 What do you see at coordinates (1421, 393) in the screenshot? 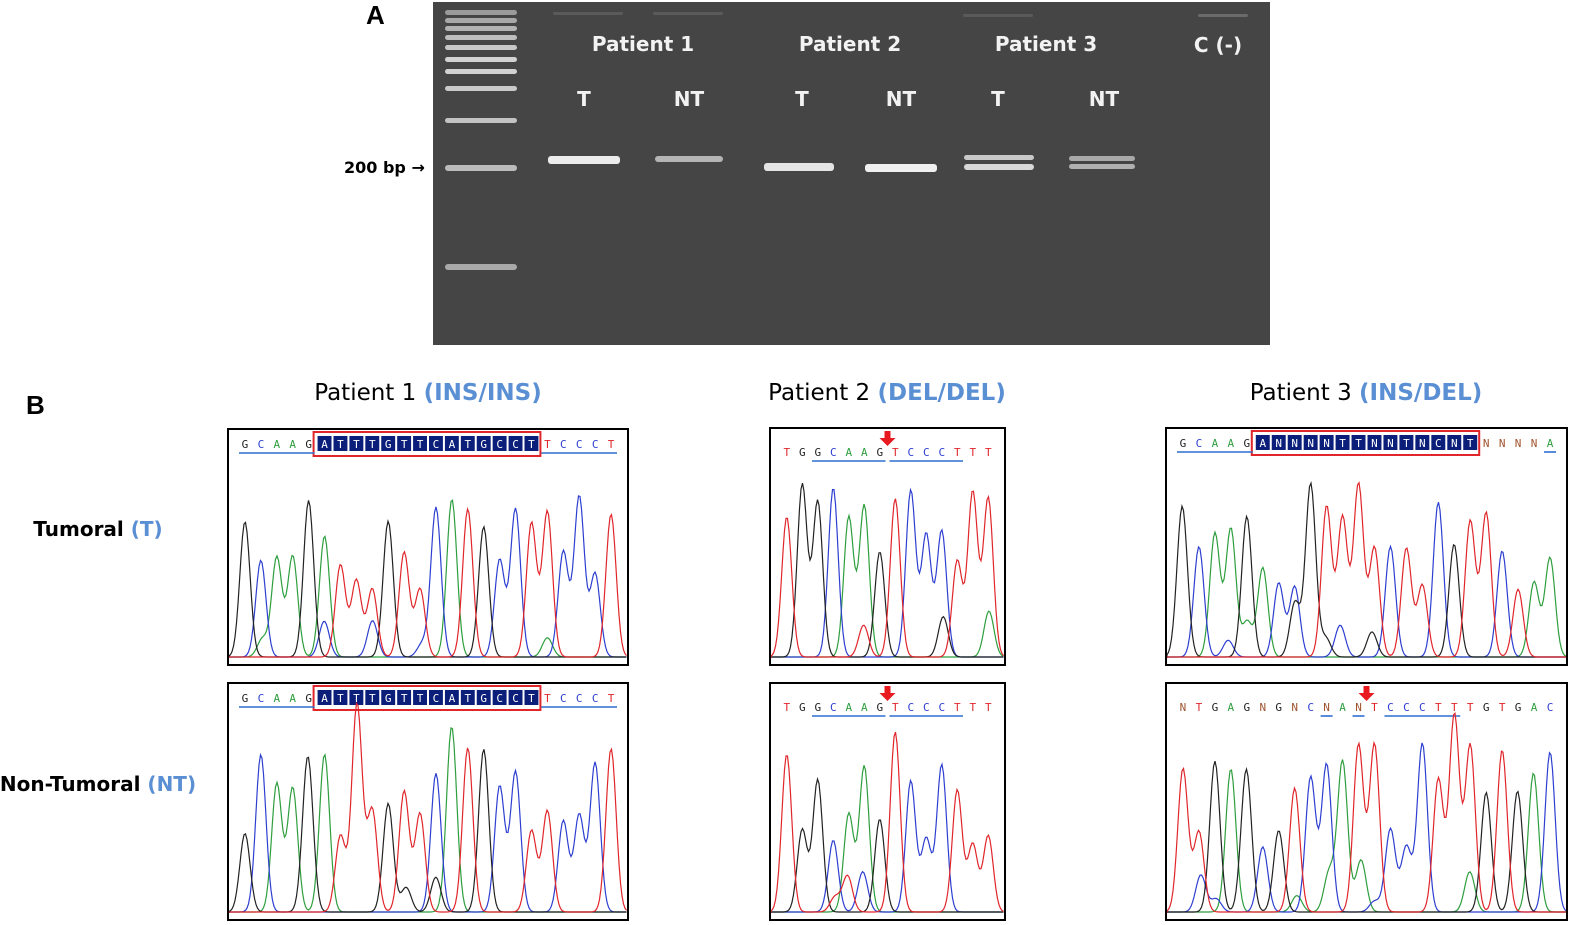
I see `genotype-label: (INS/DEL)` at bounding box center [1421, 393].